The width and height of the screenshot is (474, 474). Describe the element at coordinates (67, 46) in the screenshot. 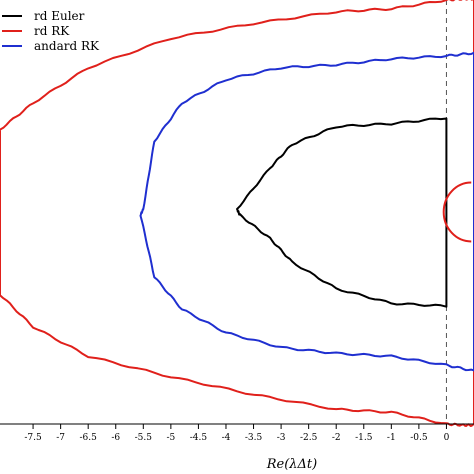

I see `legend-label-2: andard RK` at that location.